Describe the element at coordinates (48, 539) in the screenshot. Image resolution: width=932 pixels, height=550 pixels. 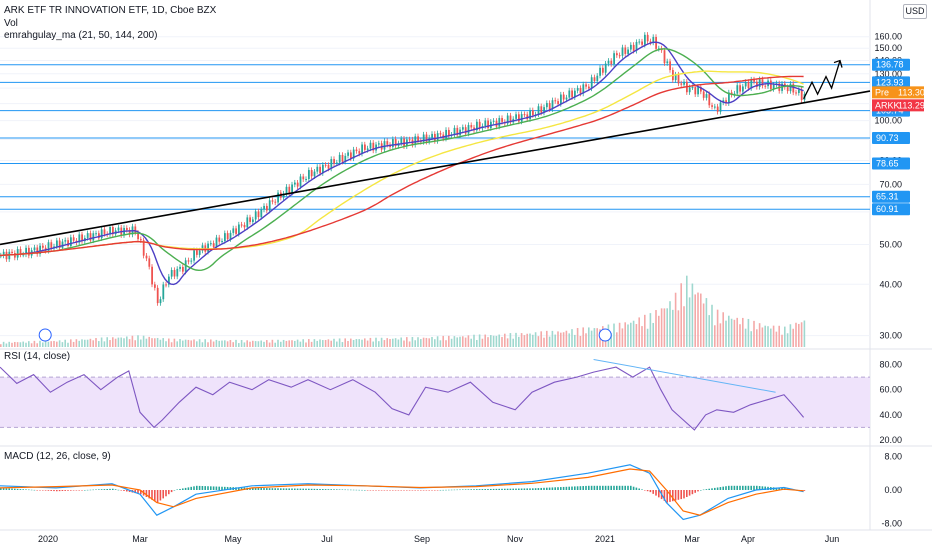
I see `time-axis-label: 2020` at that location.